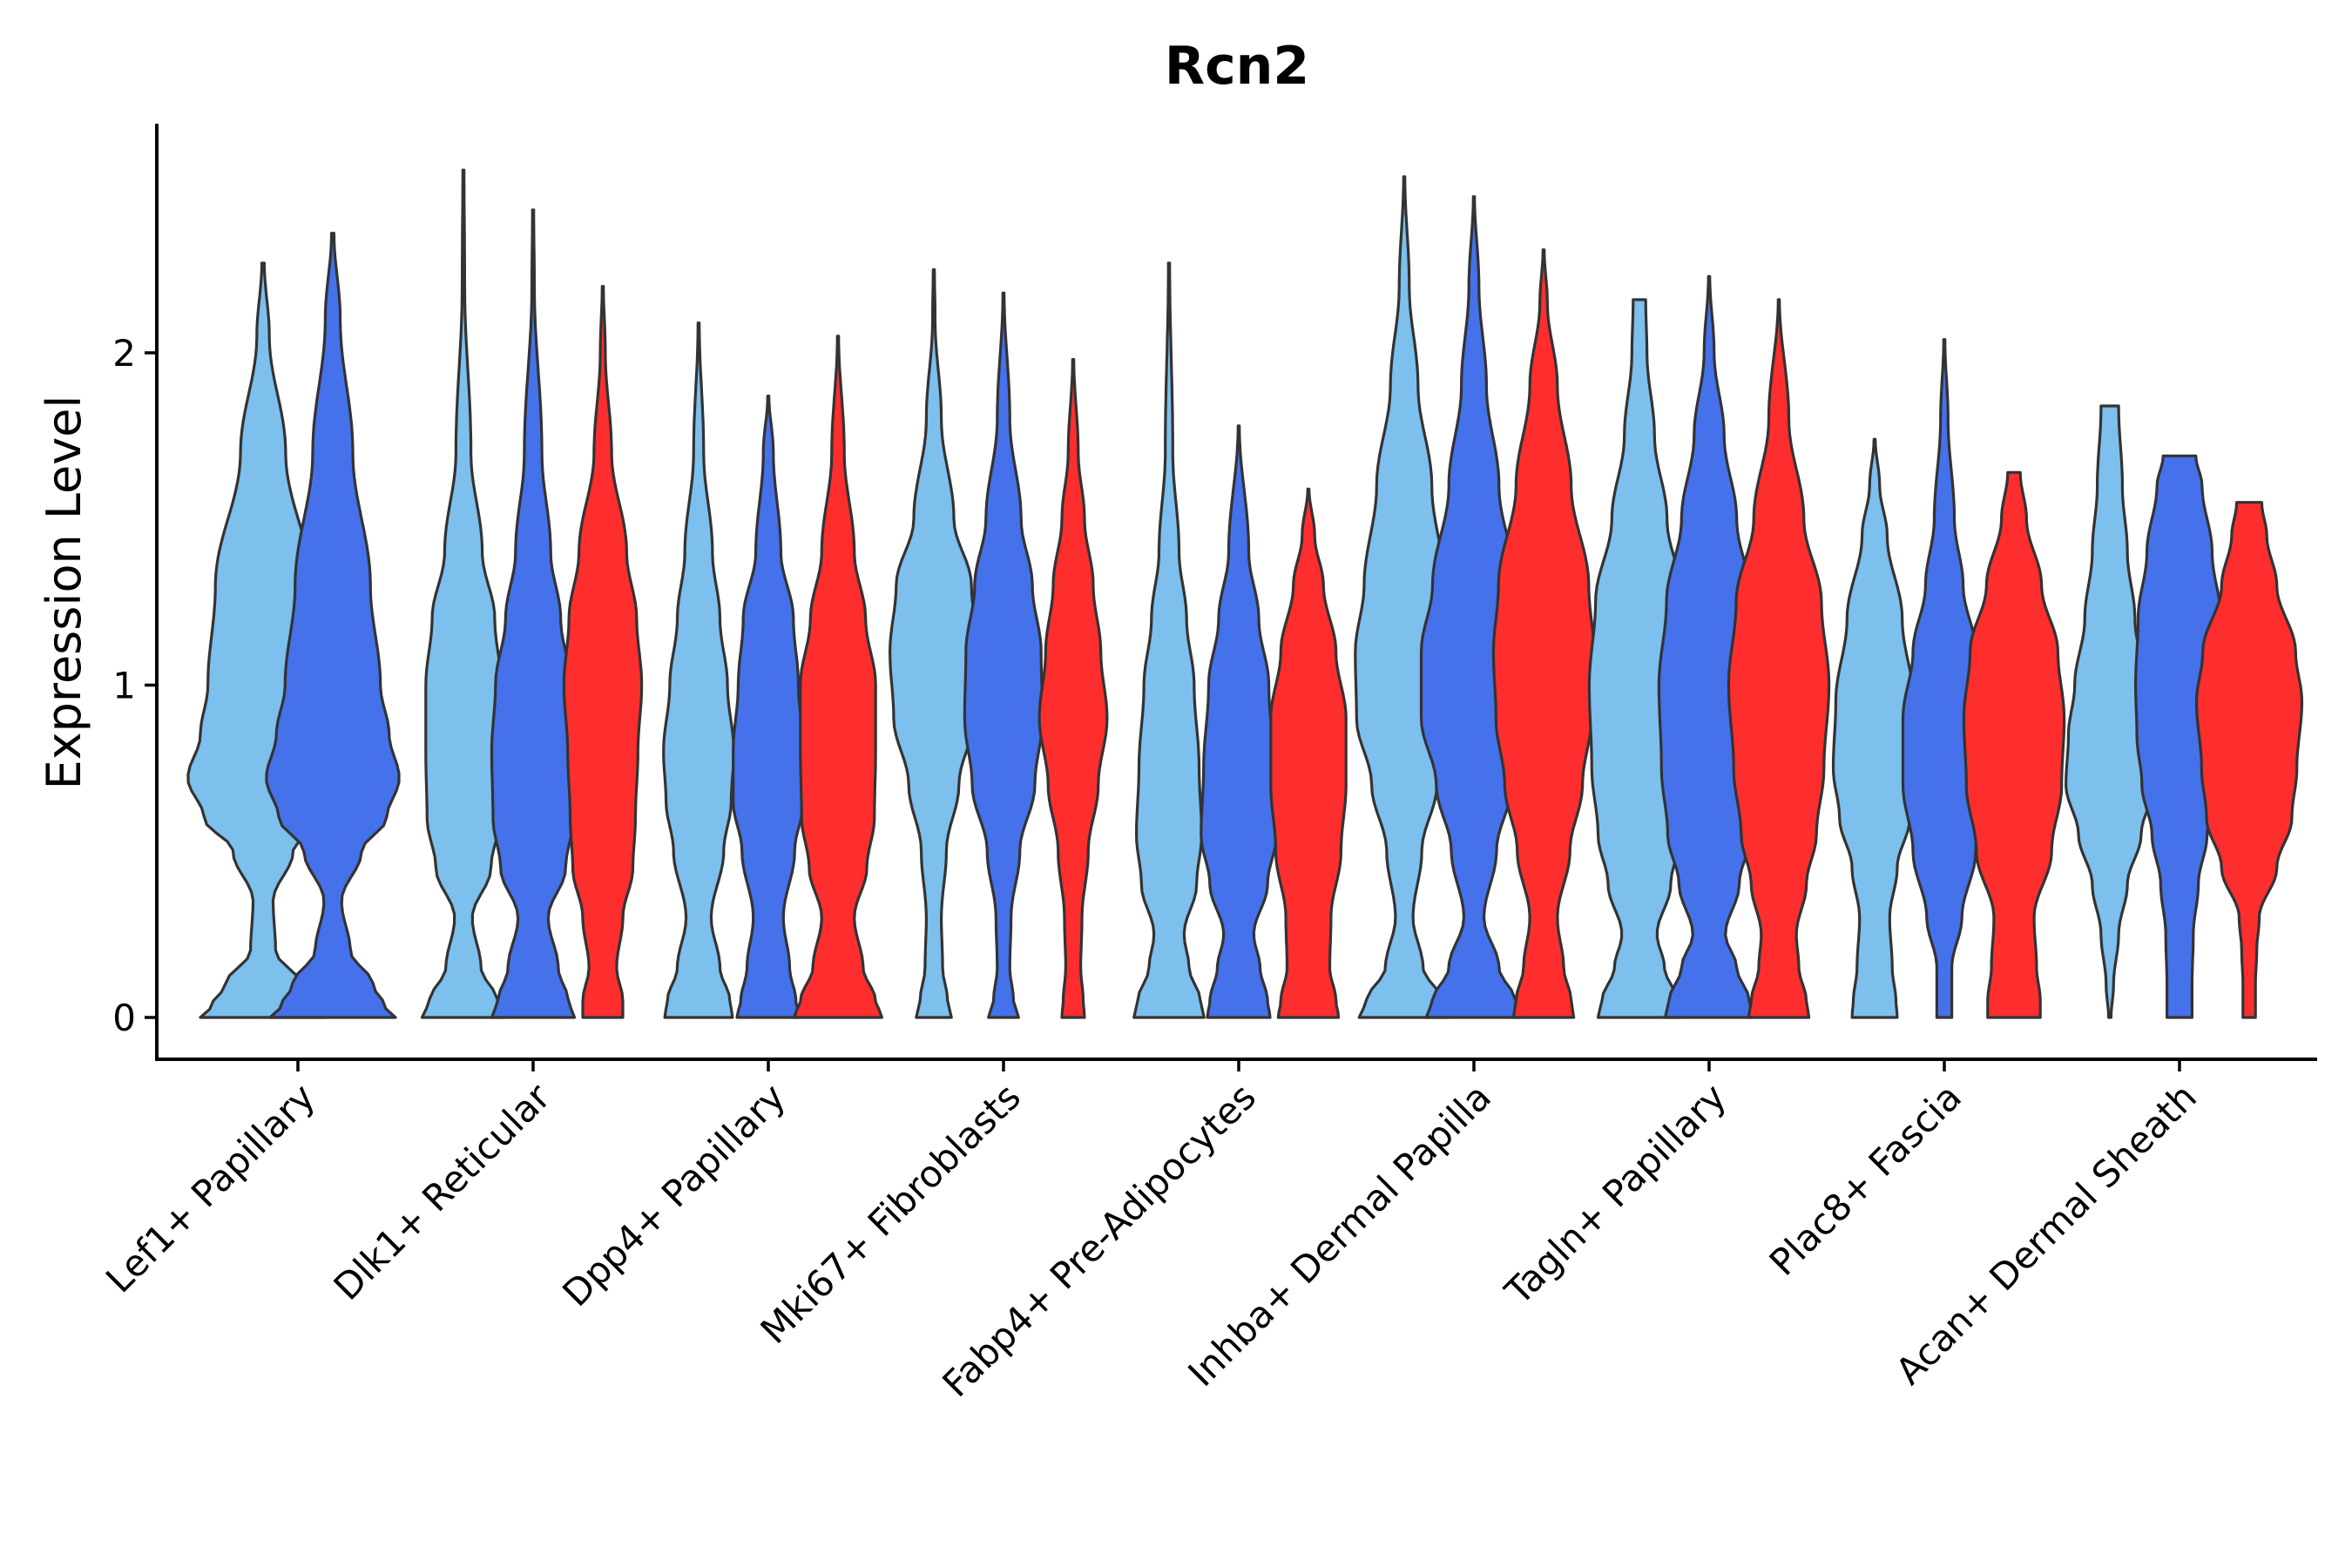  What do you see at coordinates (1237, 66) in the screenshot?
I see `chart-title: Rcn2` at bounding box center [1237, 66].